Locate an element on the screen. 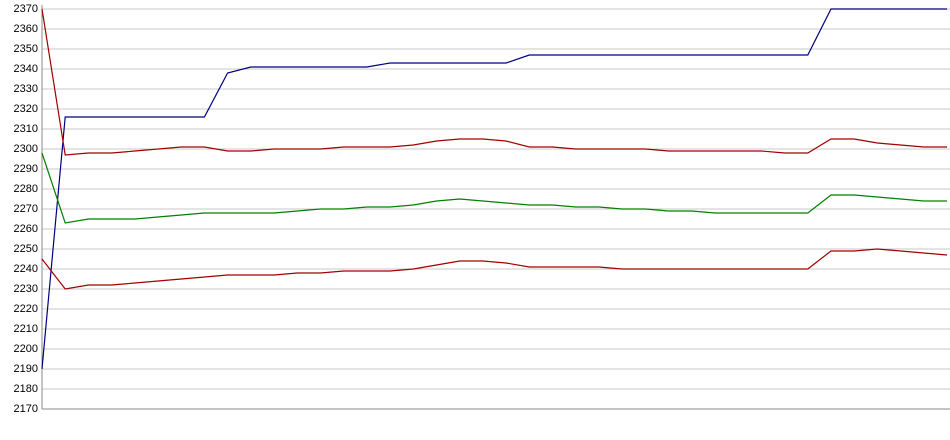 This screenshot has width=950, height=440. y-tick-label: 2280 is located at coordinates (26, 189).